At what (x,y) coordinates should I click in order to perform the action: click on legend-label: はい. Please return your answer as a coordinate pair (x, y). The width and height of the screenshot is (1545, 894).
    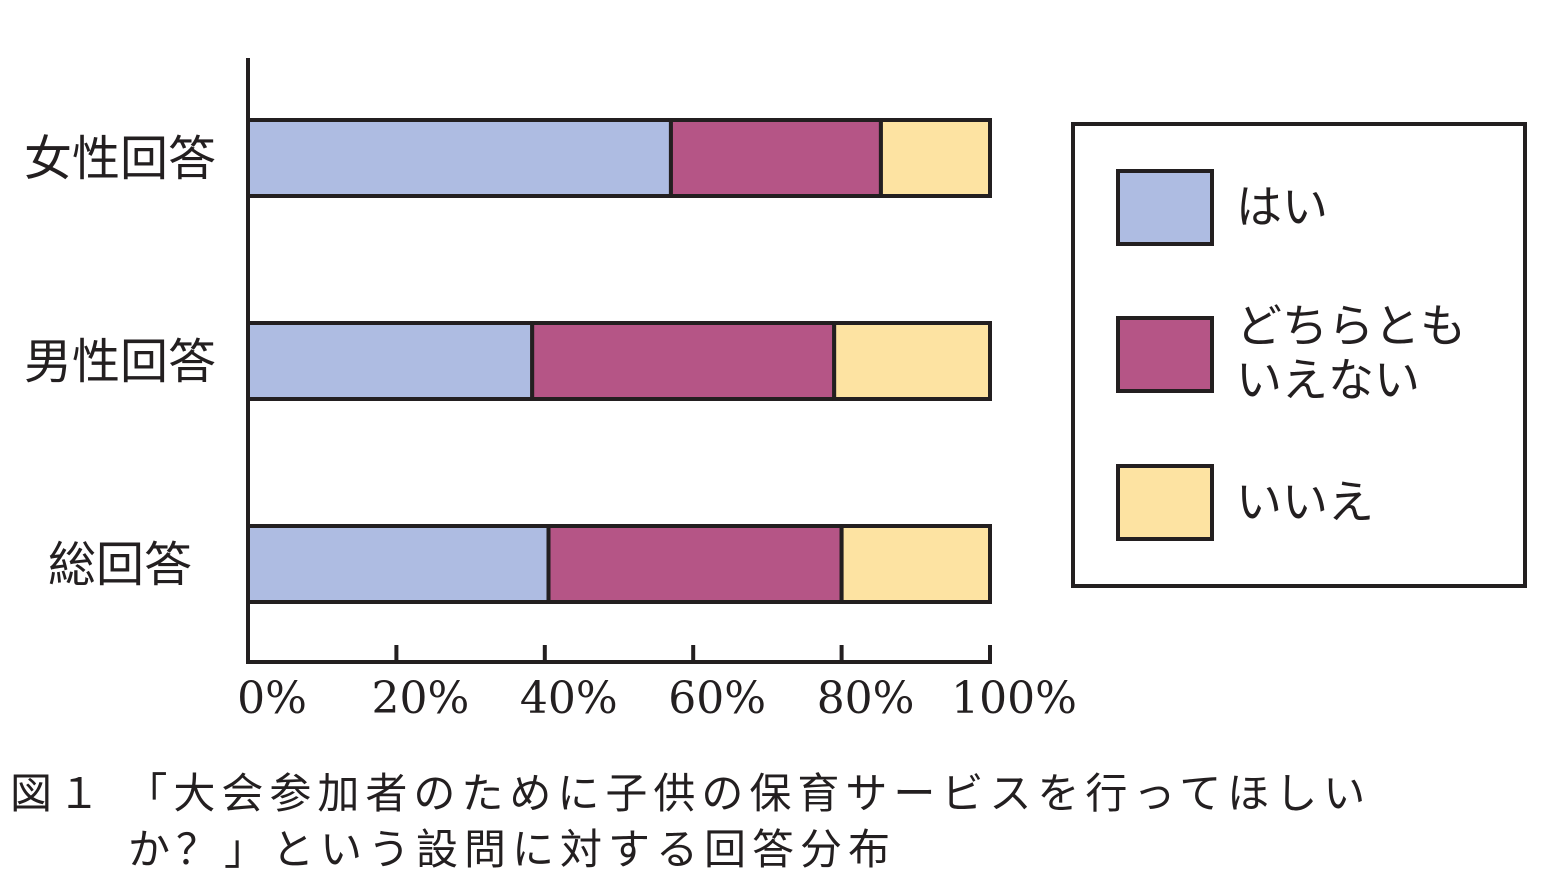
    Looking at the image, I should click on (1282, 207).